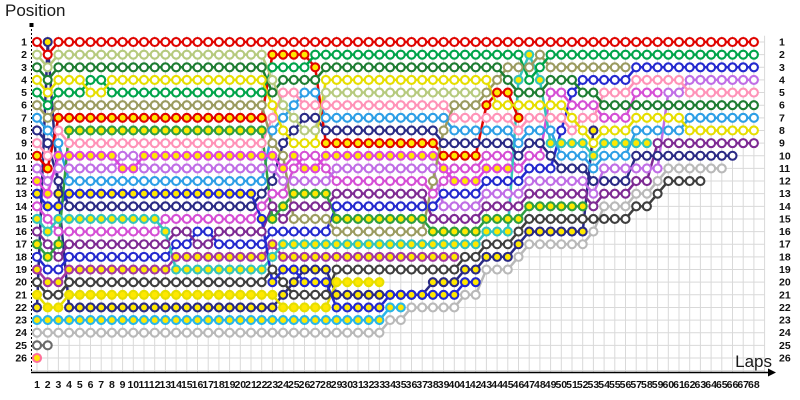 This screenshot has width=800, height=400. What do you see at coordinates (133, 385) in the screenshot?
I see `x-tick: 10` at bounding box center [133, 385].